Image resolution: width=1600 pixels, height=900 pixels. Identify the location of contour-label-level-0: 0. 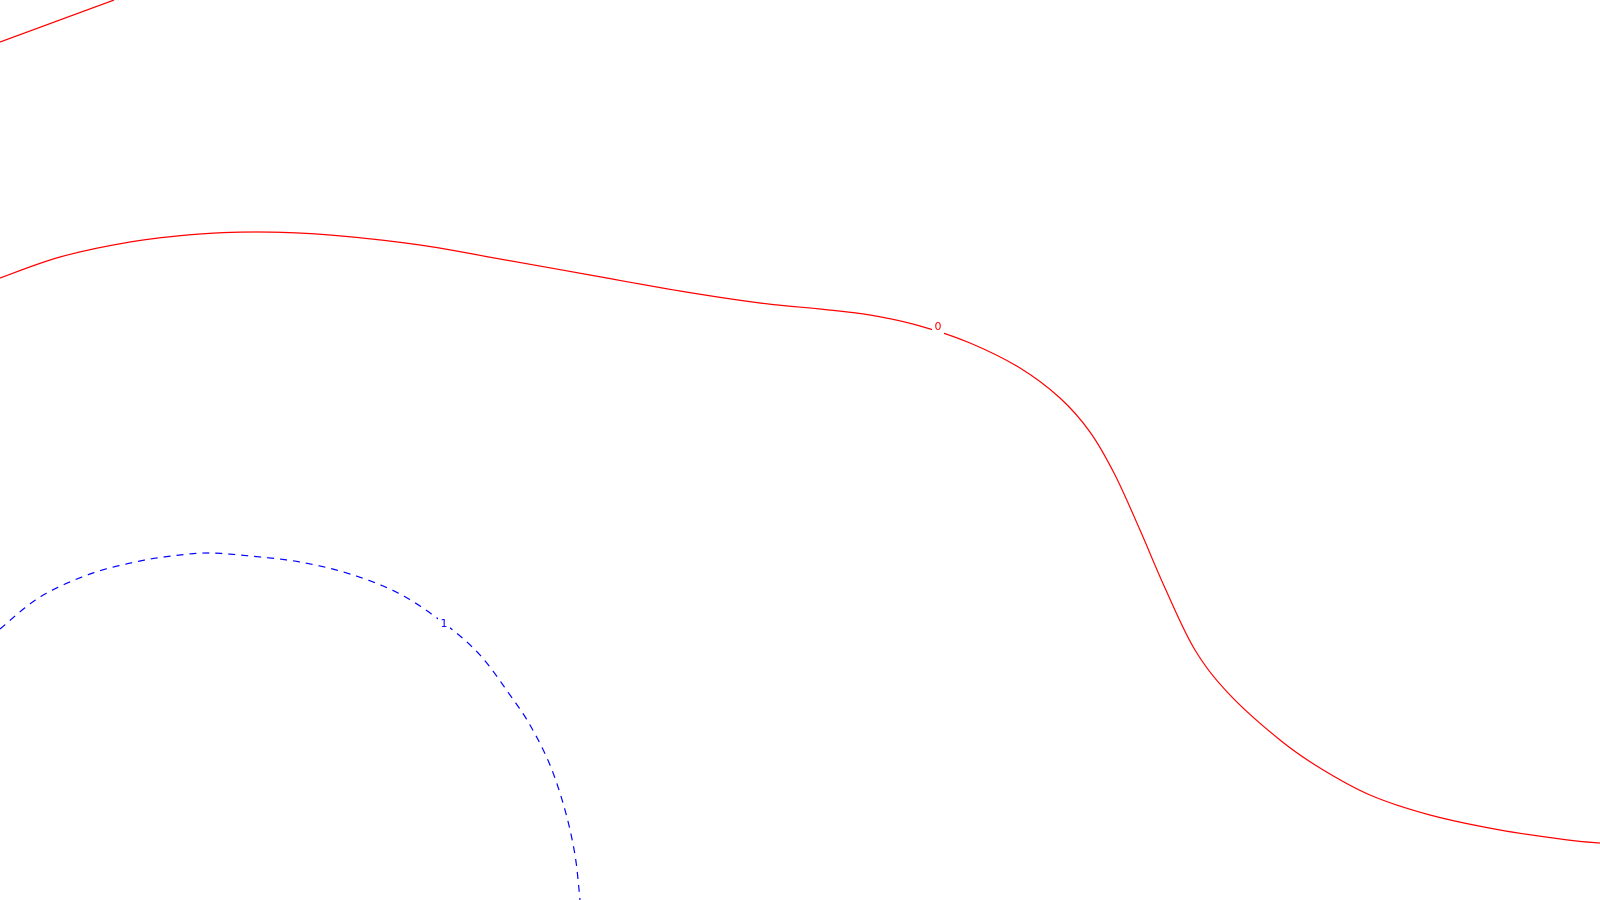
(938, 326).